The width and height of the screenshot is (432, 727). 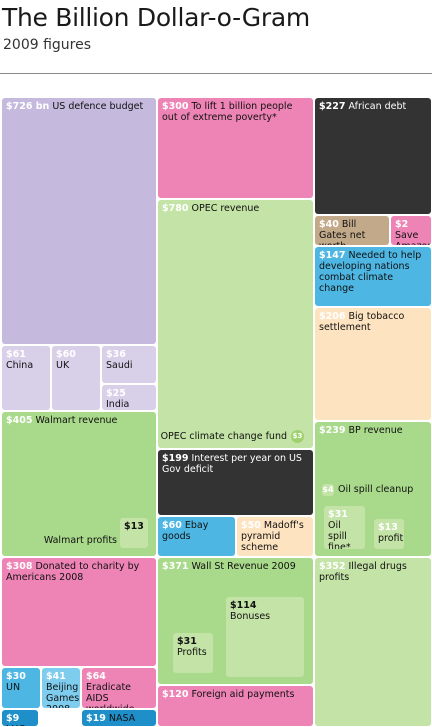 I want to click on cell-label: US defence budget, so click(x=98, y=106).